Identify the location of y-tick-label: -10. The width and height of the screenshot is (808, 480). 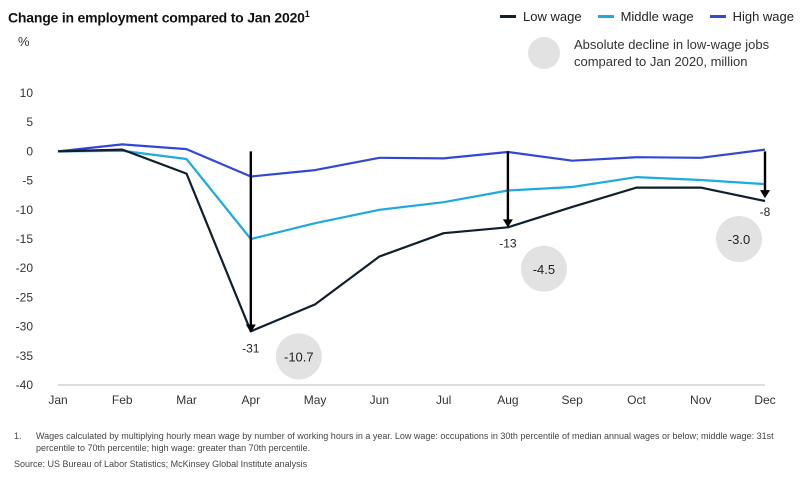
(25, 210).